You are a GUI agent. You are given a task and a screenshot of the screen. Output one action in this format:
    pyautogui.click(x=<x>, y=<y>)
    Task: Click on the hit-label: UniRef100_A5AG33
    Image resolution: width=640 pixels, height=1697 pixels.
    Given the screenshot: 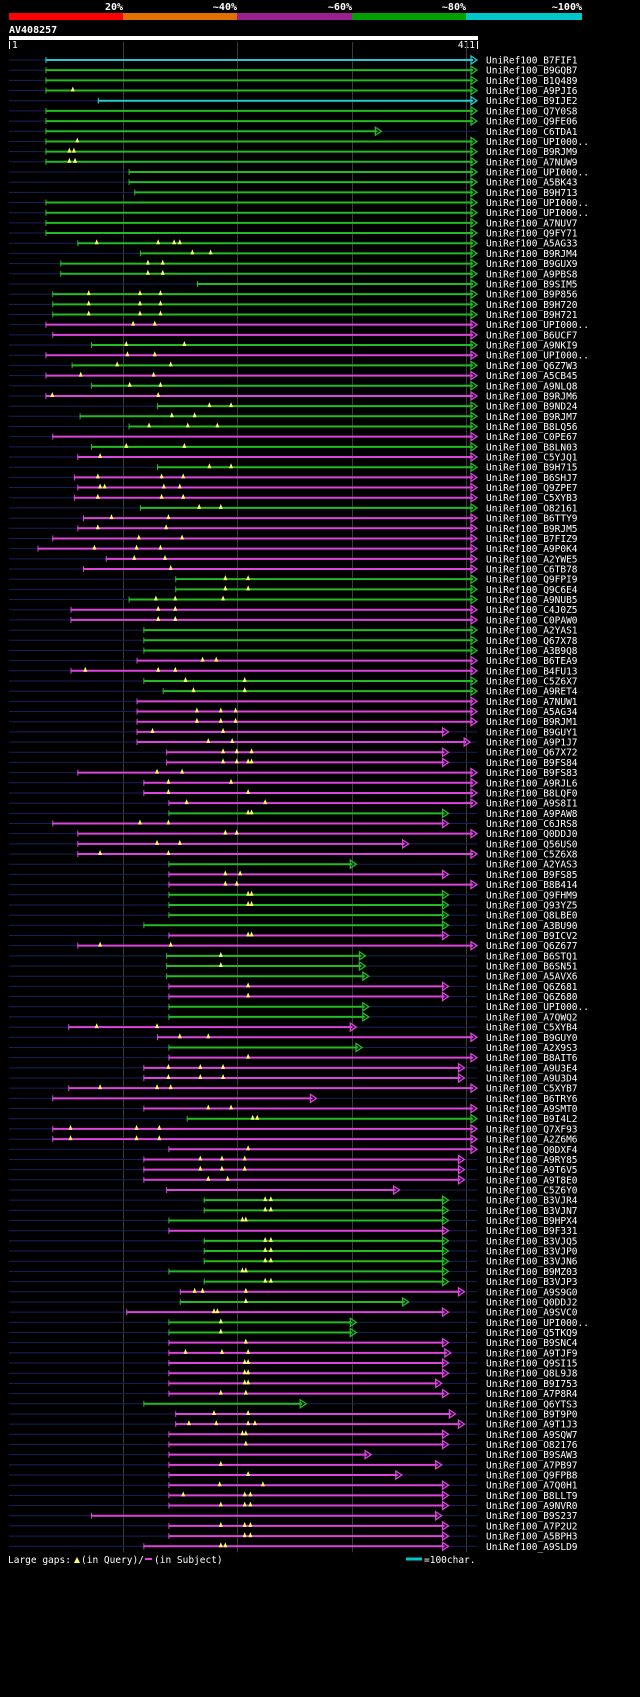 What is the action you would take?
    pyautogui.click(x=532, y=244)
    